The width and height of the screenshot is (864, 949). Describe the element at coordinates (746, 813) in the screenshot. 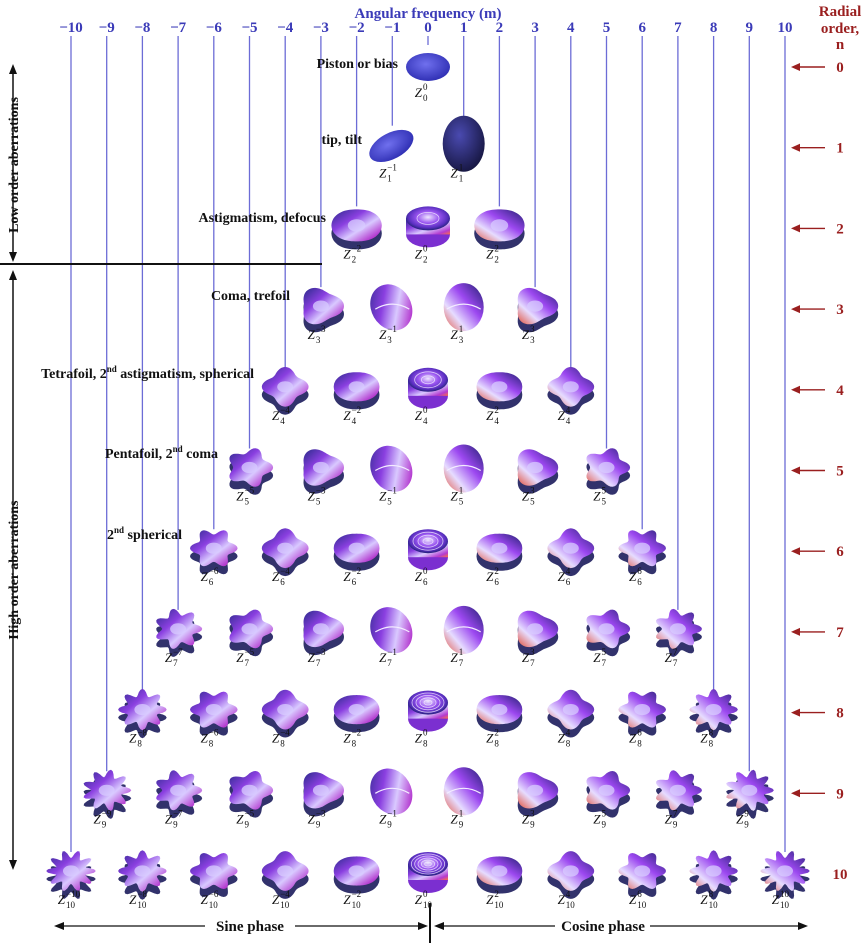

I see `zernike-m-index: 9` at that location.